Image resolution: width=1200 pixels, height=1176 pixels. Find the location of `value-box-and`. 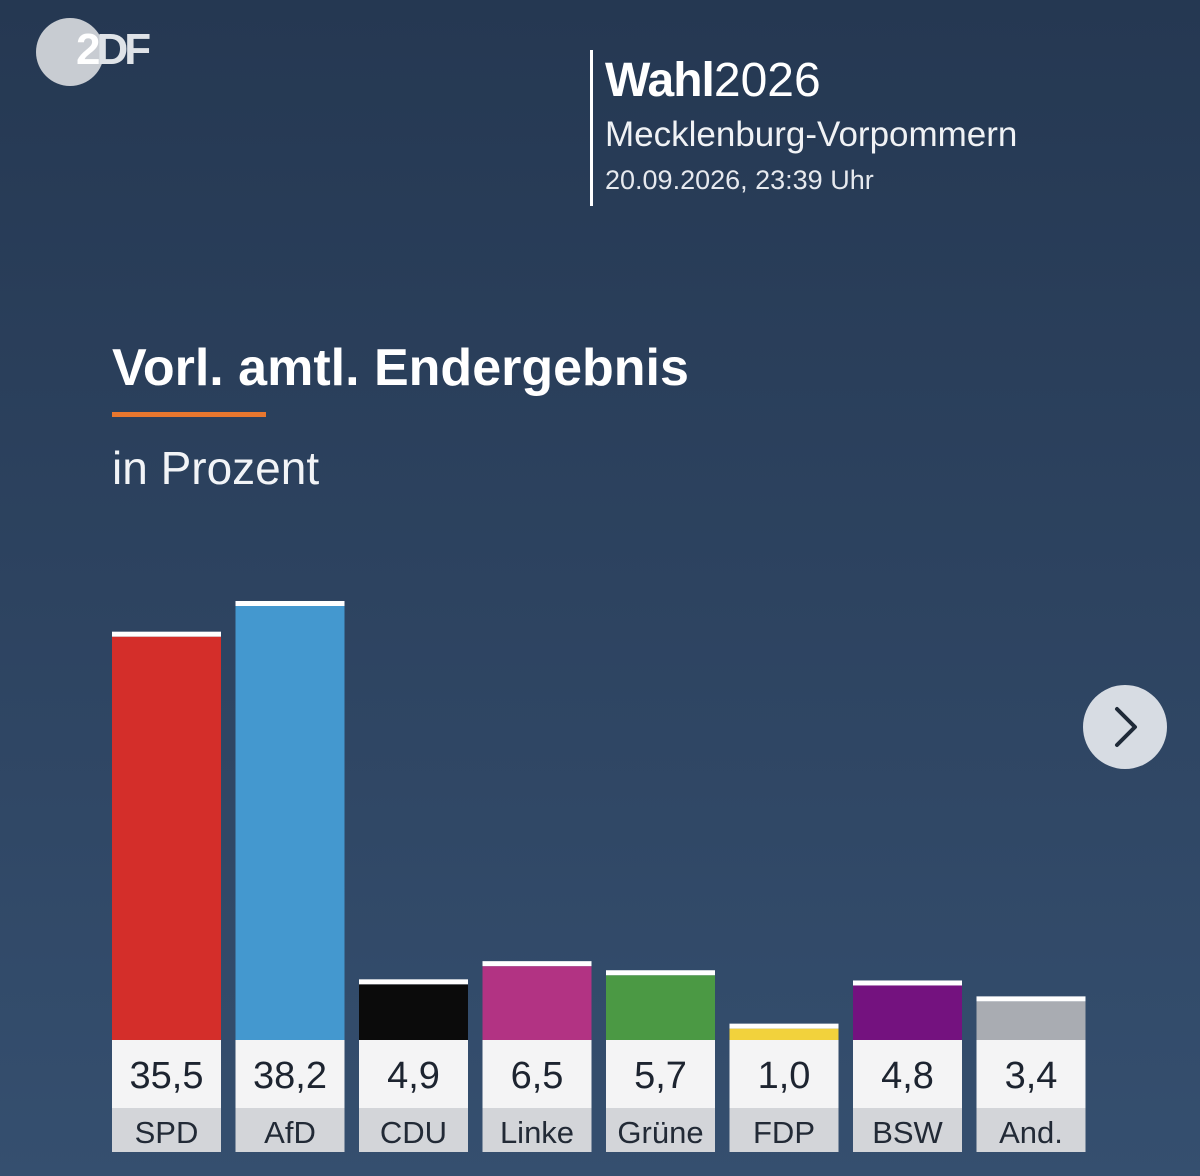

value-box-and is located at coordinates (1031, 1074).